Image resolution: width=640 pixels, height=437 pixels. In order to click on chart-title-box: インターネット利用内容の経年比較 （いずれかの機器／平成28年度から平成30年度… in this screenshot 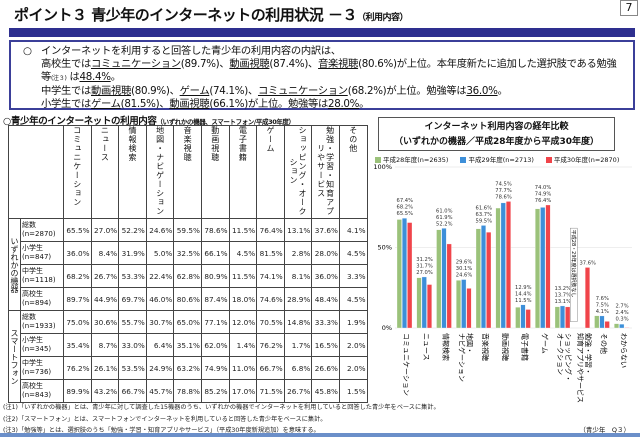, I will do `click(496, 134)`.